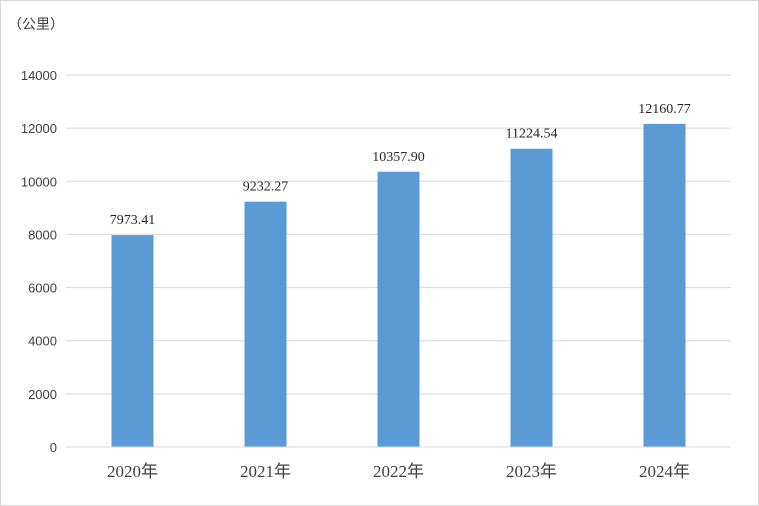  What do you see at coordinates (664, 109) in the screenshot?
I see `data-label: 12160.77` at bounding box center [664, 109].